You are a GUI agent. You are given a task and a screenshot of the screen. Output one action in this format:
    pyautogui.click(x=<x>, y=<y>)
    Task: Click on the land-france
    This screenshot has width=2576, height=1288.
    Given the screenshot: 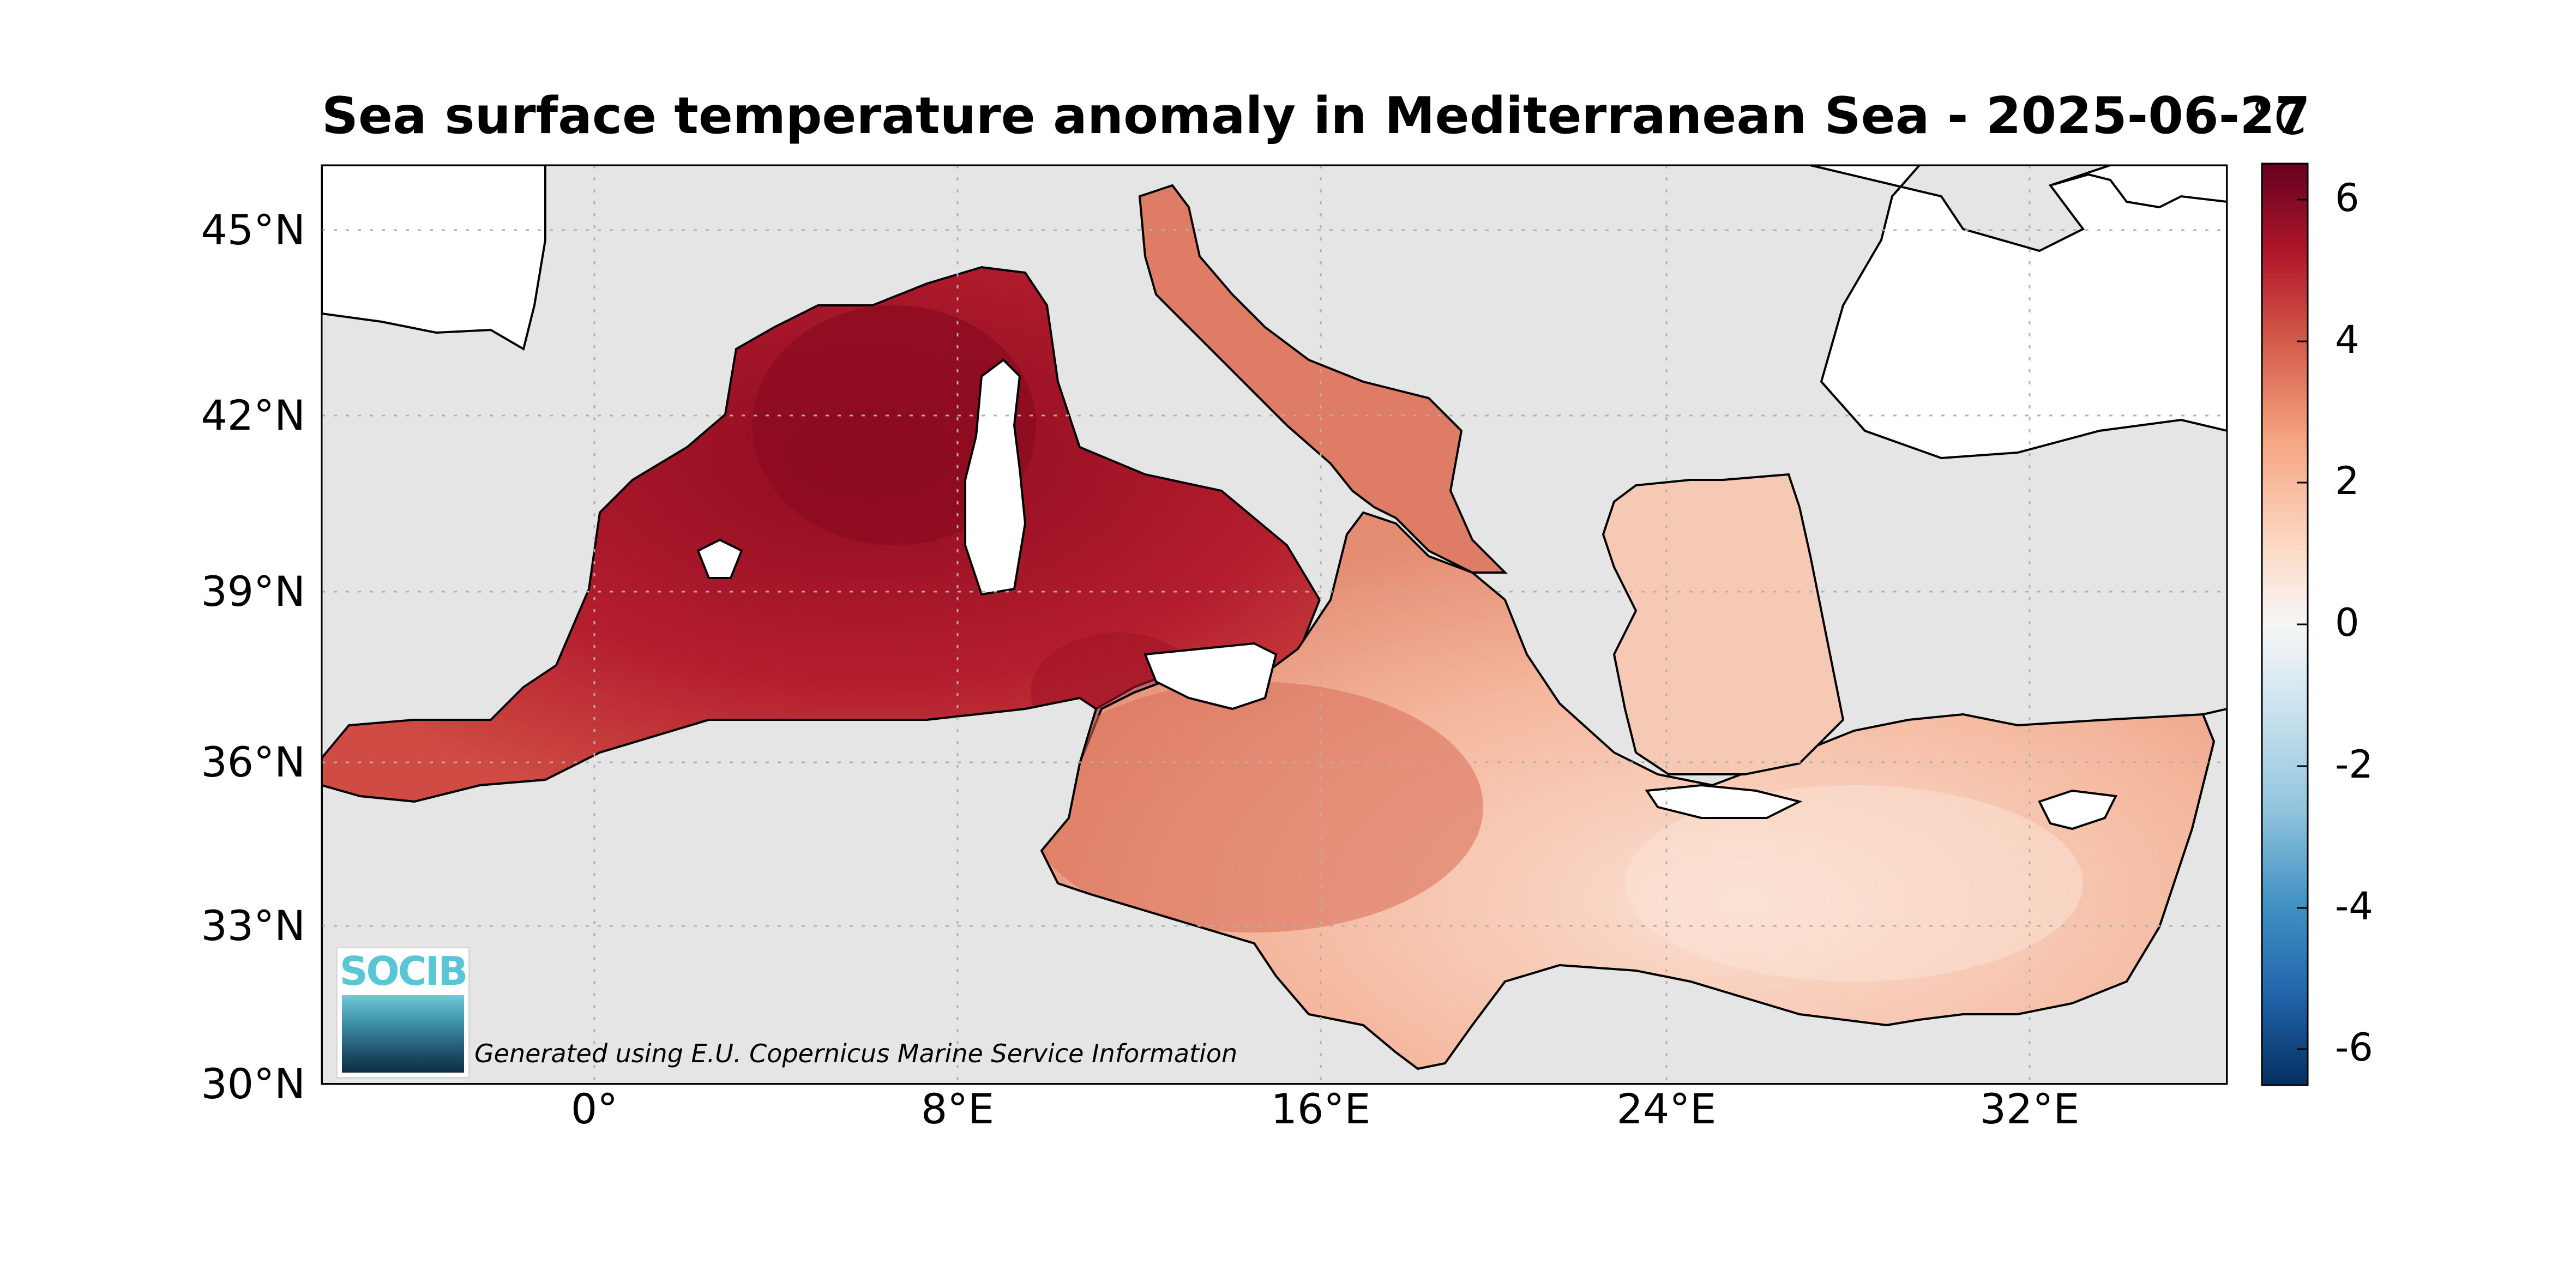 What is the action you would take?
    pyautogui.click(x=434, y=258)
    